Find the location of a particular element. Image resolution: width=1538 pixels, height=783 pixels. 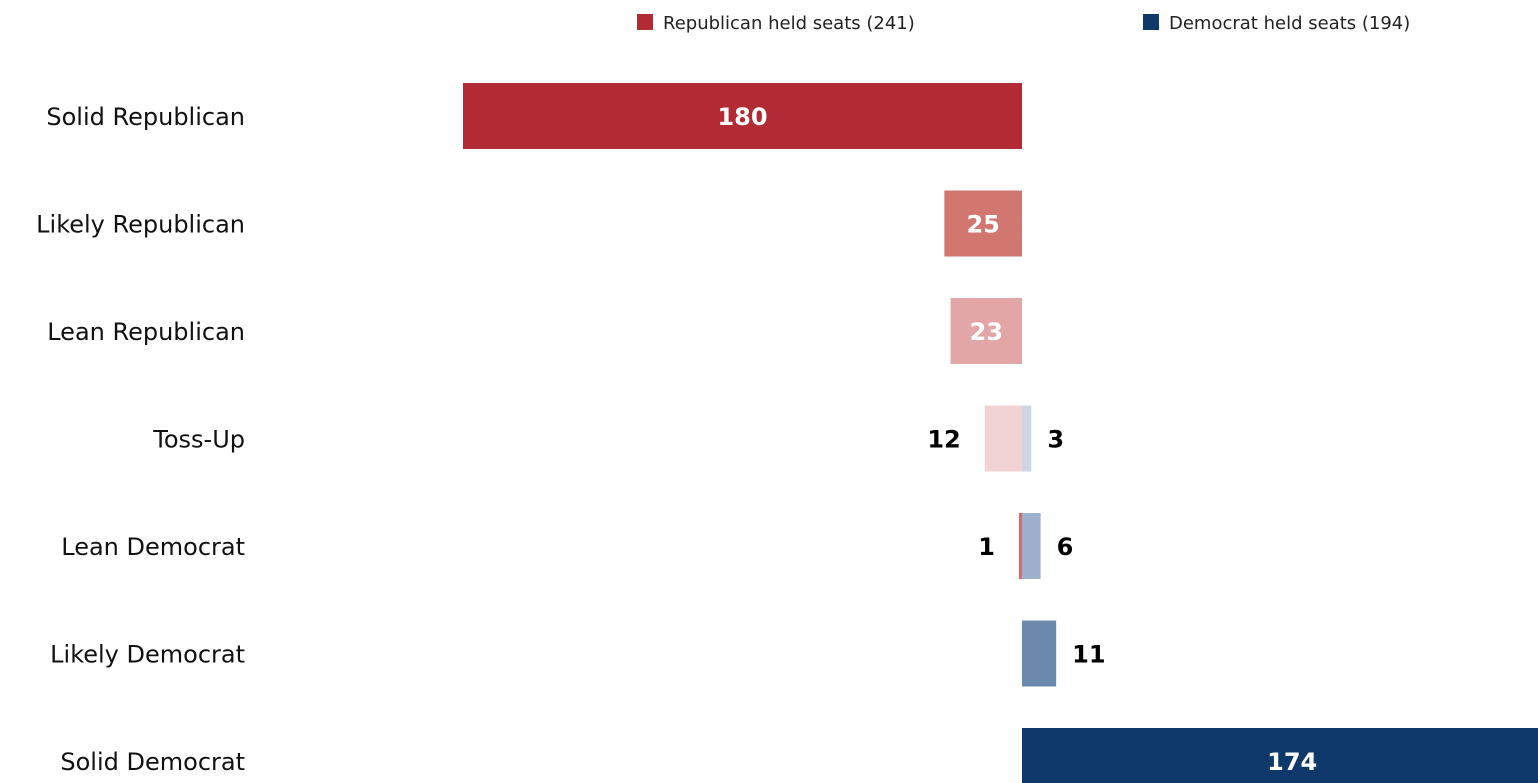

value-label-republican-solid-republican: 180 is located at coordinates (742, 117).